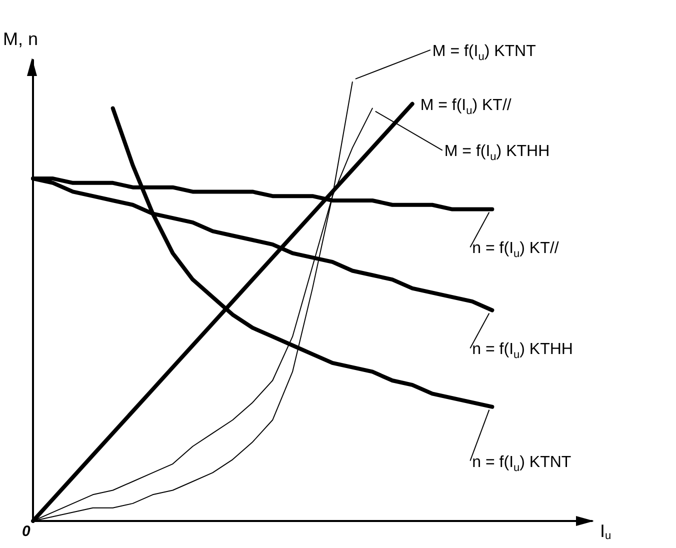 Image resolution: width=676 pixels, height=548 pixels. What do you see at coordinates (26, 531) in the screenshot?
I see `text: 0` at bounding box center [26, 531].